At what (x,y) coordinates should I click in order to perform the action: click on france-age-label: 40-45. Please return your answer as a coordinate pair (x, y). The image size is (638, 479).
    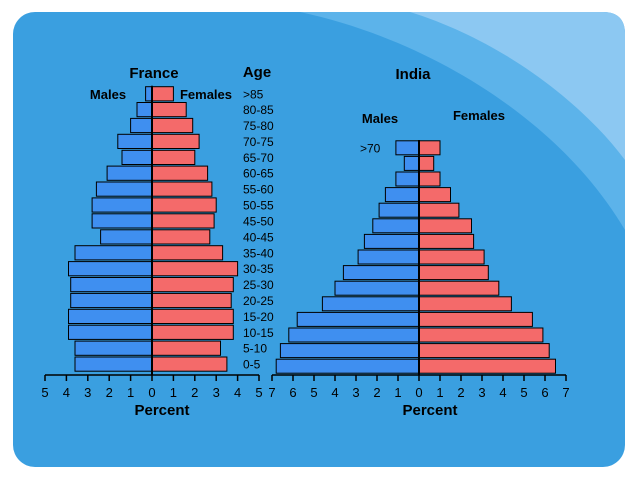
    Looking at the image, I should click on (258, 237).